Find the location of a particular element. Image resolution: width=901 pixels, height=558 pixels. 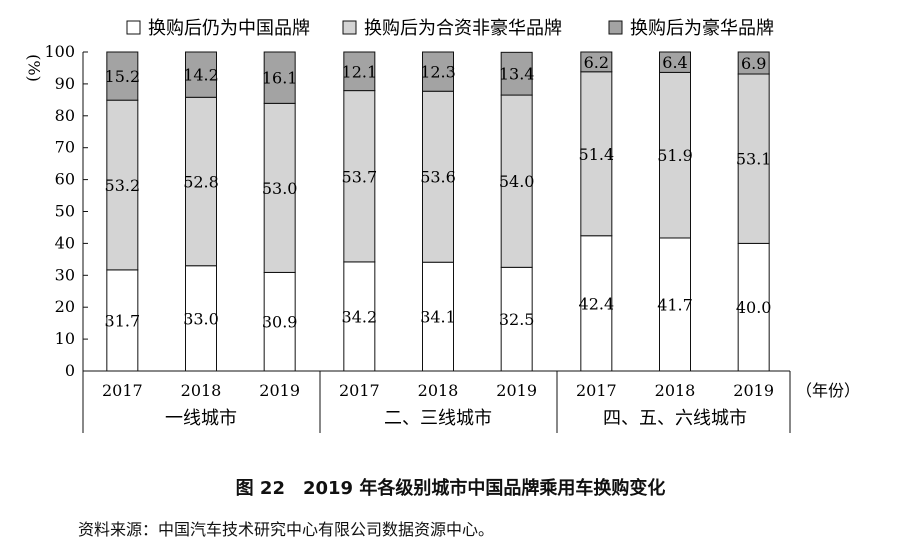

data-label: 6.9 is located at coordinates (753, 63).